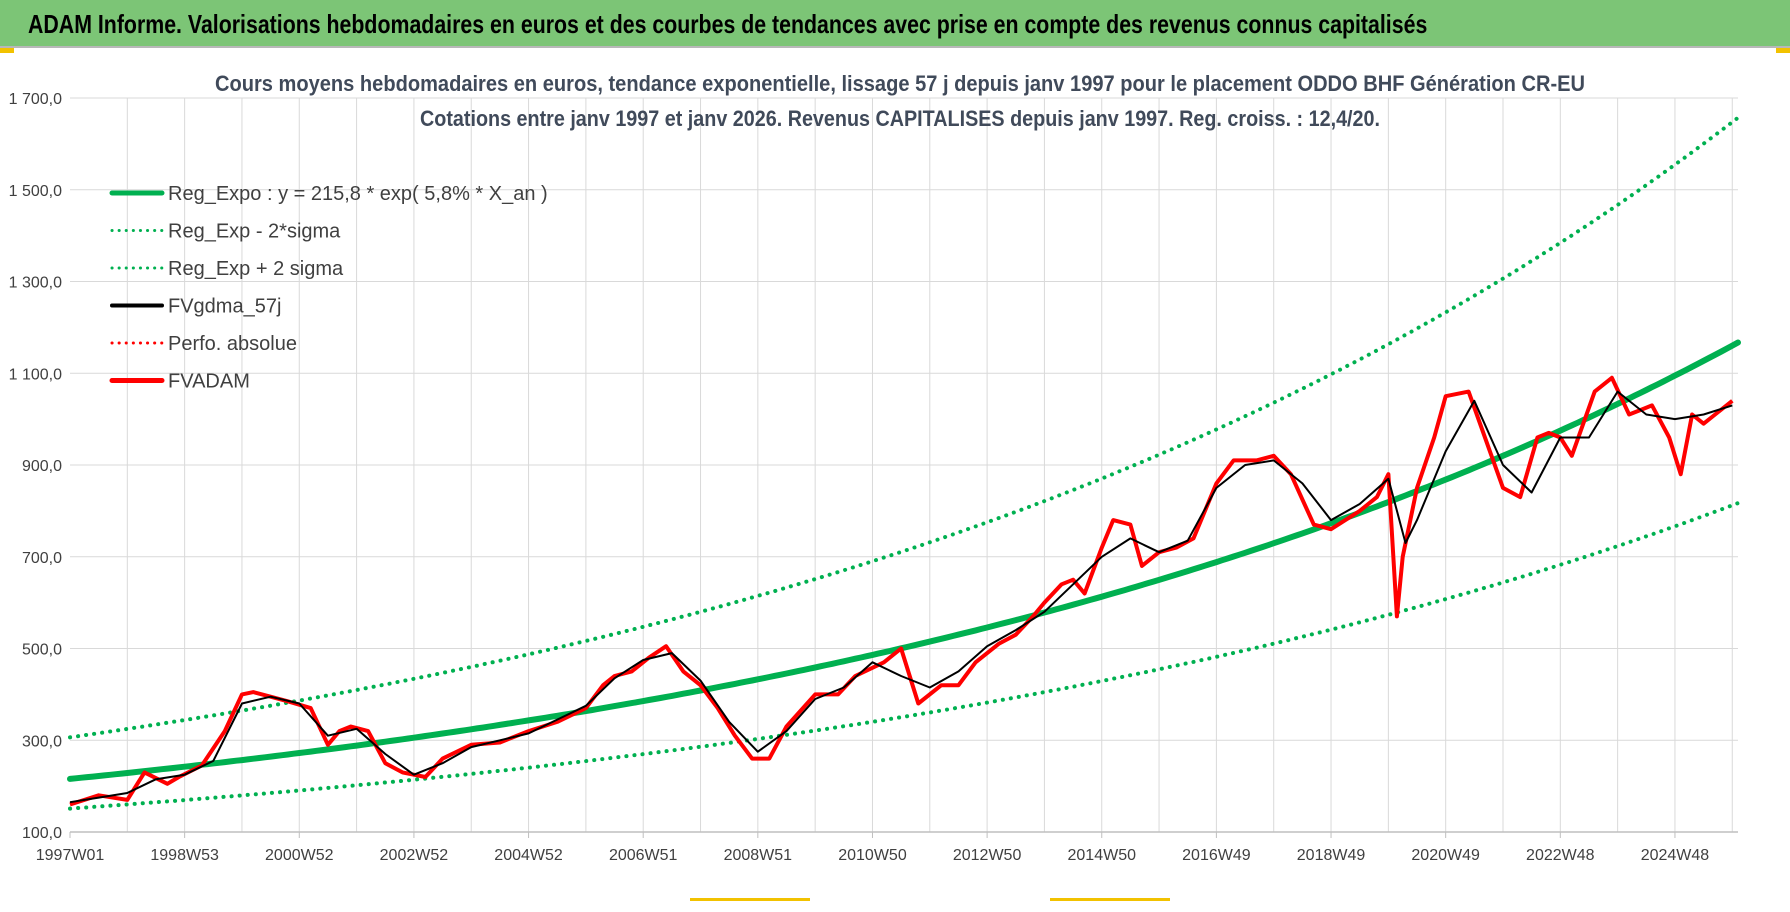 The height and width of the screenshot is (912, 1790). I want to click on y-tick-label: 1 300,0, so click(35, 283).